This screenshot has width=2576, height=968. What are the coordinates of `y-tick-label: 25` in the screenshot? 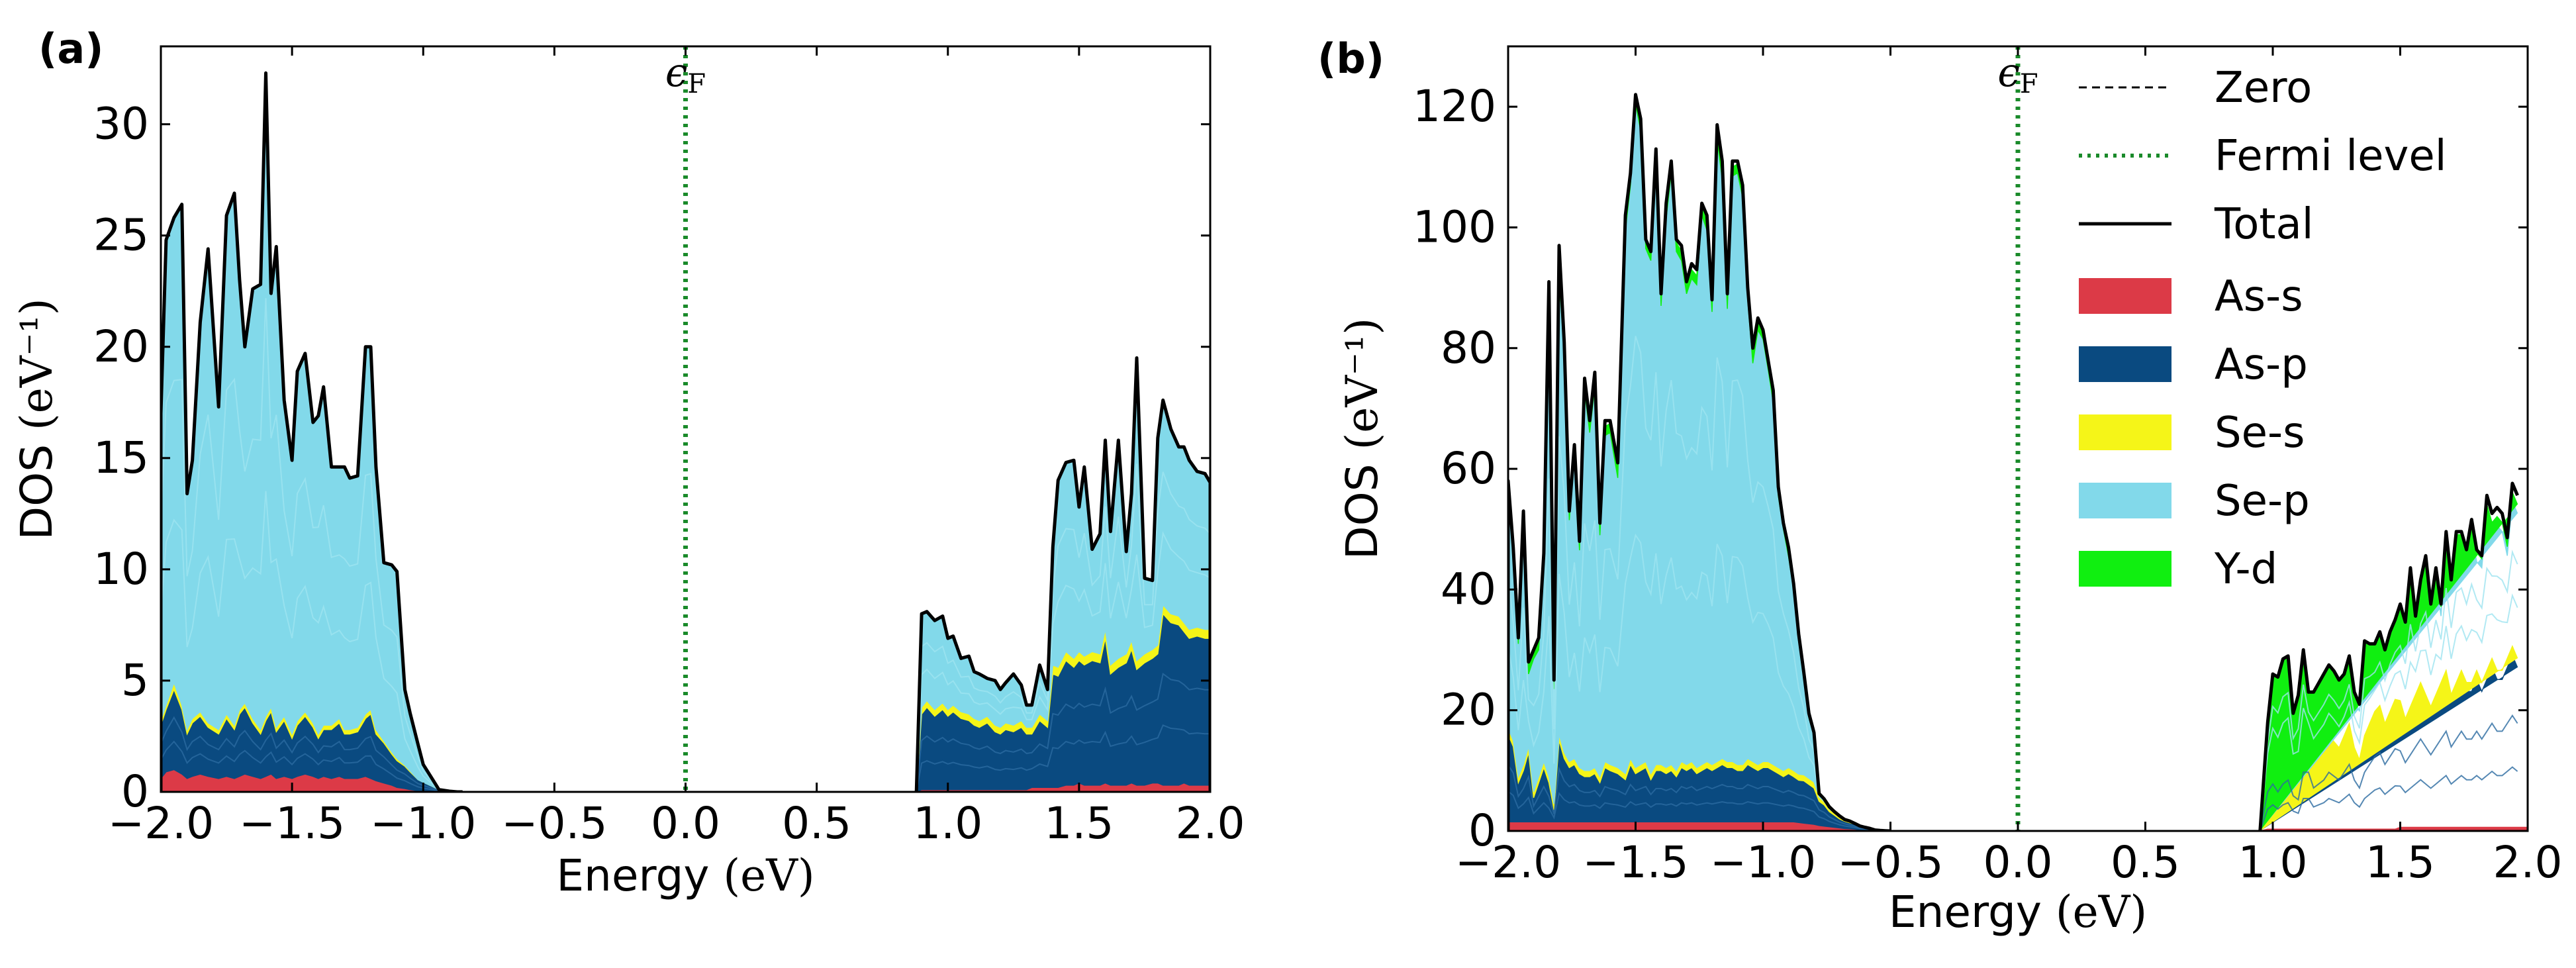 It's located at (121, 235).